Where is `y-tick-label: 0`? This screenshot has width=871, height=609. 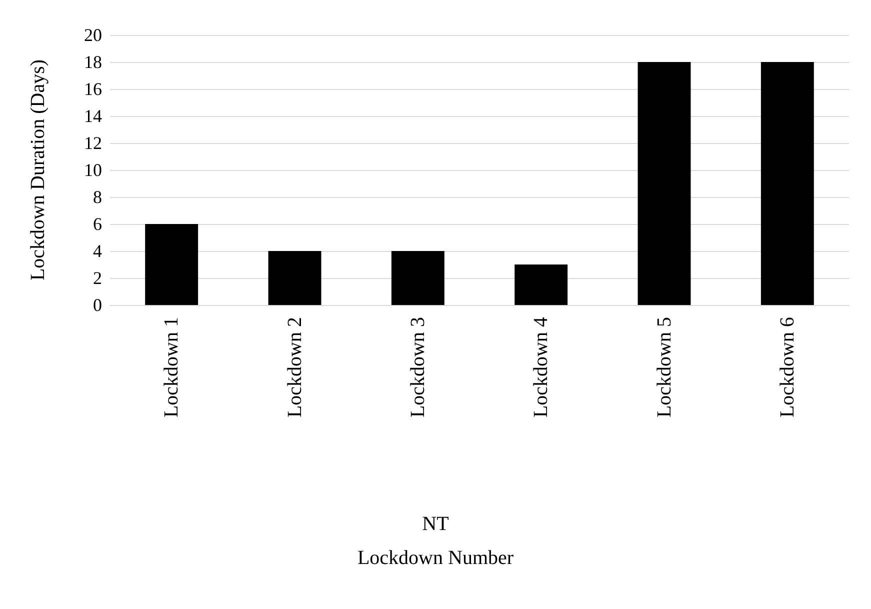 y-tick-label: 0 is located at coordinates (97, 305).